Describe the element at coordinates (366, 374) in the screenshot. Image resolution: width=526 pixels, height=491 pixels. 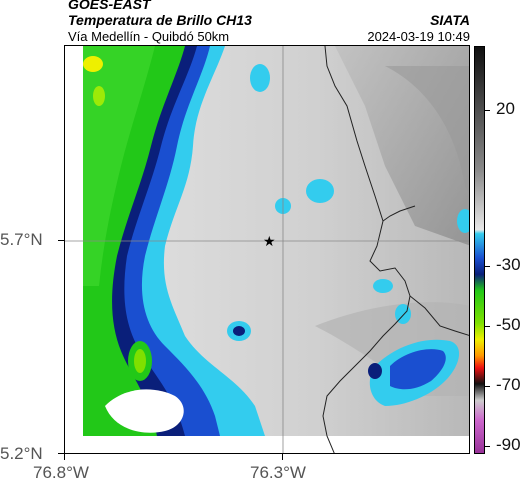
I see `border-line` at that location.